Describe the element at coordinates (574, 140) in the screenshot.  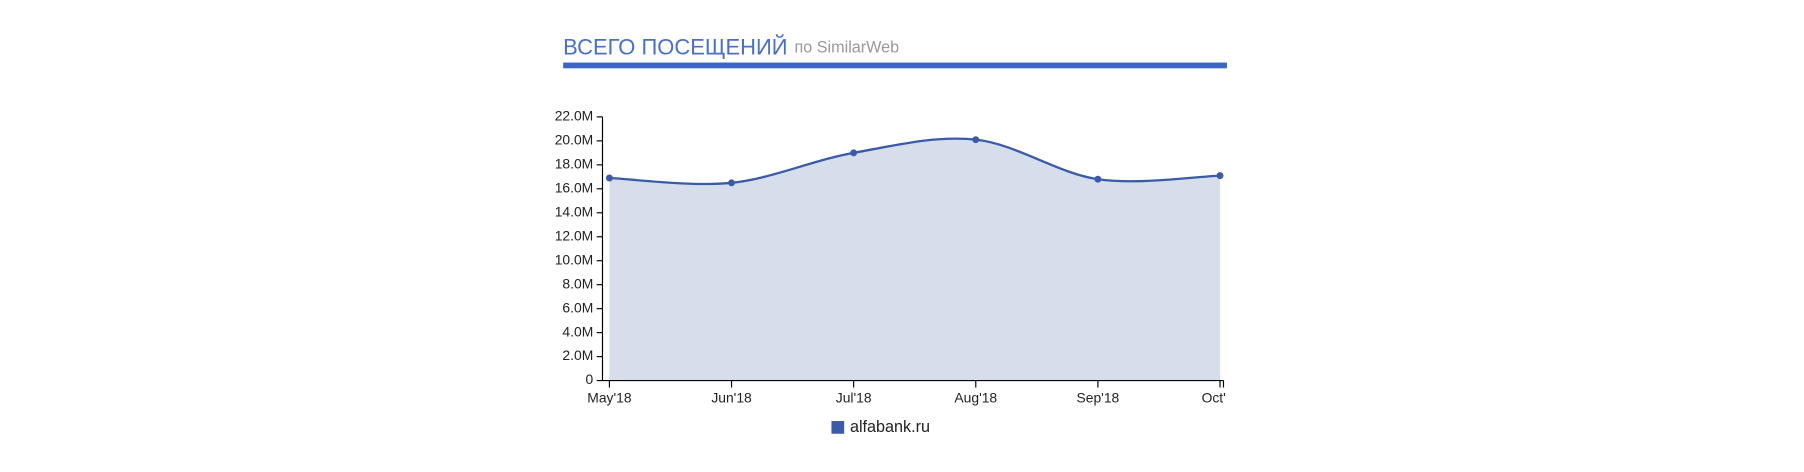
I see `y-tick-label: 20.0M` at that location.